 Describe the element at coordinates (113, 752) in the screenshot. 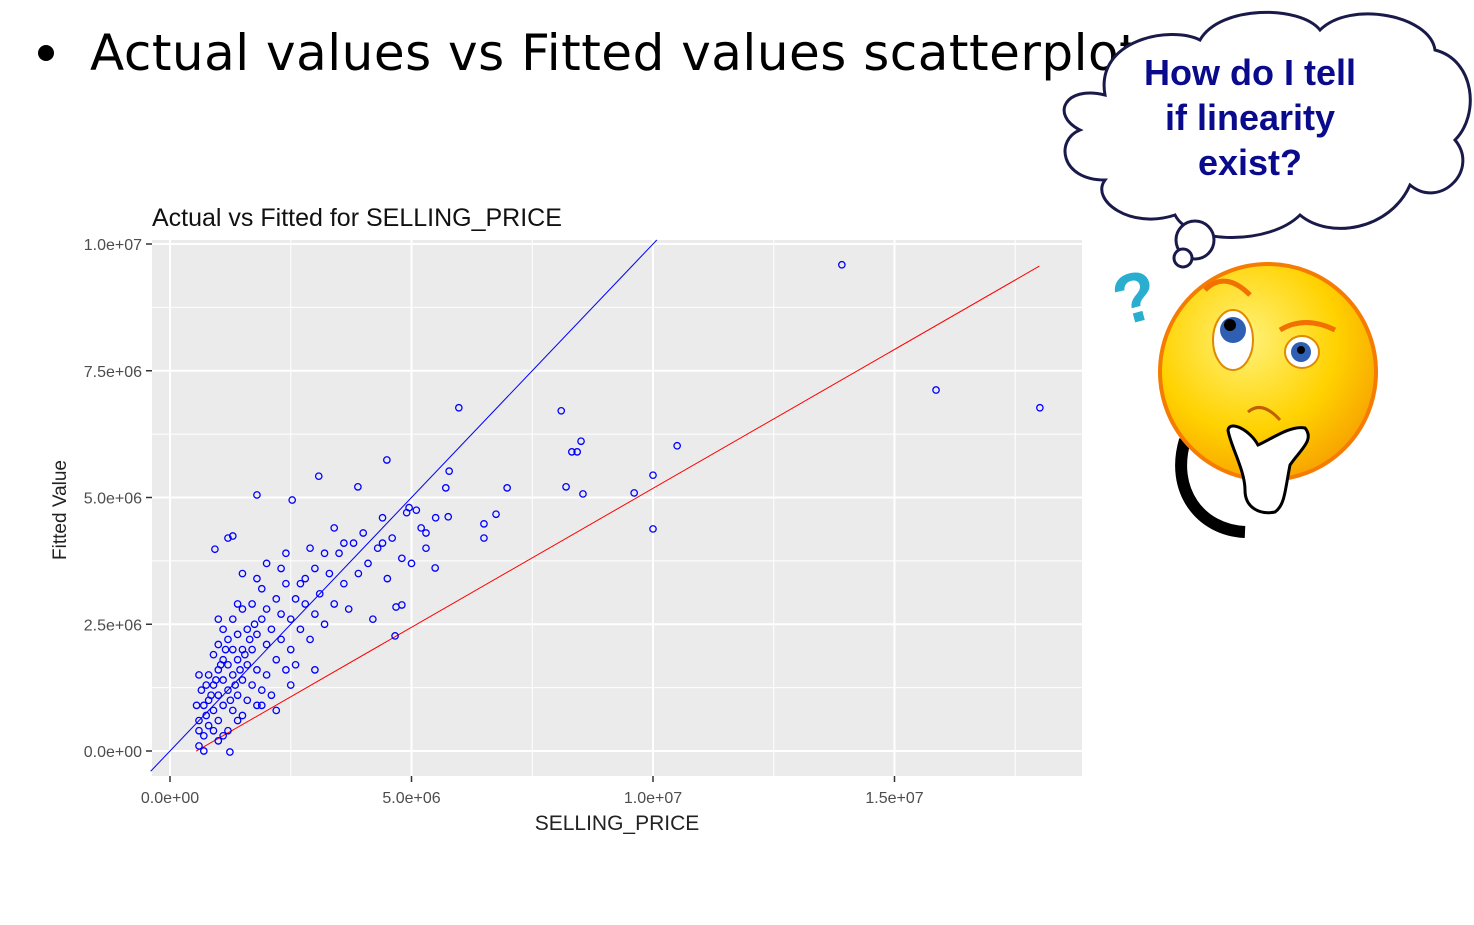

I see `y-tick-label: 0.0e+00` at that location.